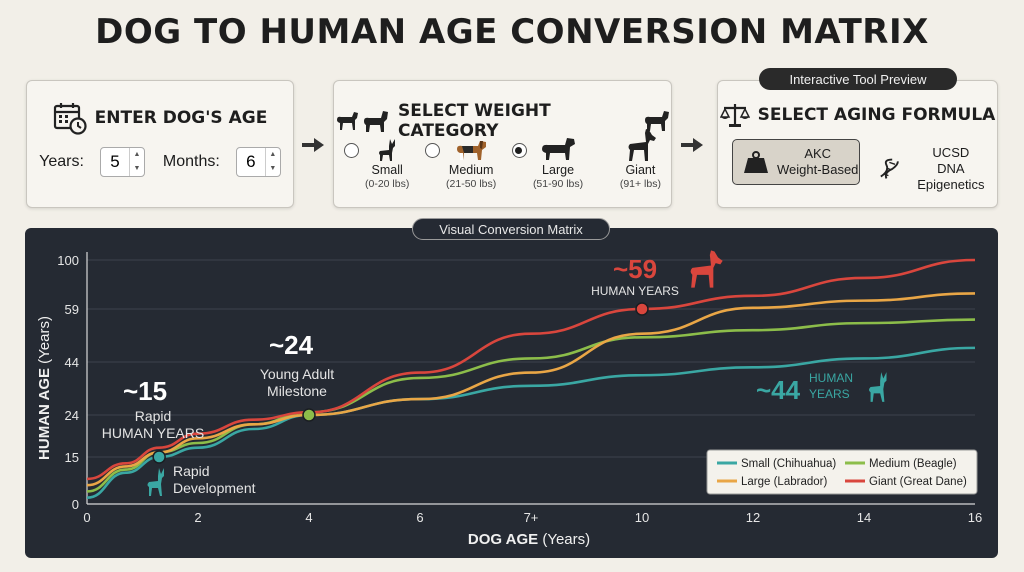 This screenshot has height=572, width=1024. What do you see at coordinates (72, 457) in the screenshot?
I see `y-tick-label: 15` at bounding box center [72, 457].